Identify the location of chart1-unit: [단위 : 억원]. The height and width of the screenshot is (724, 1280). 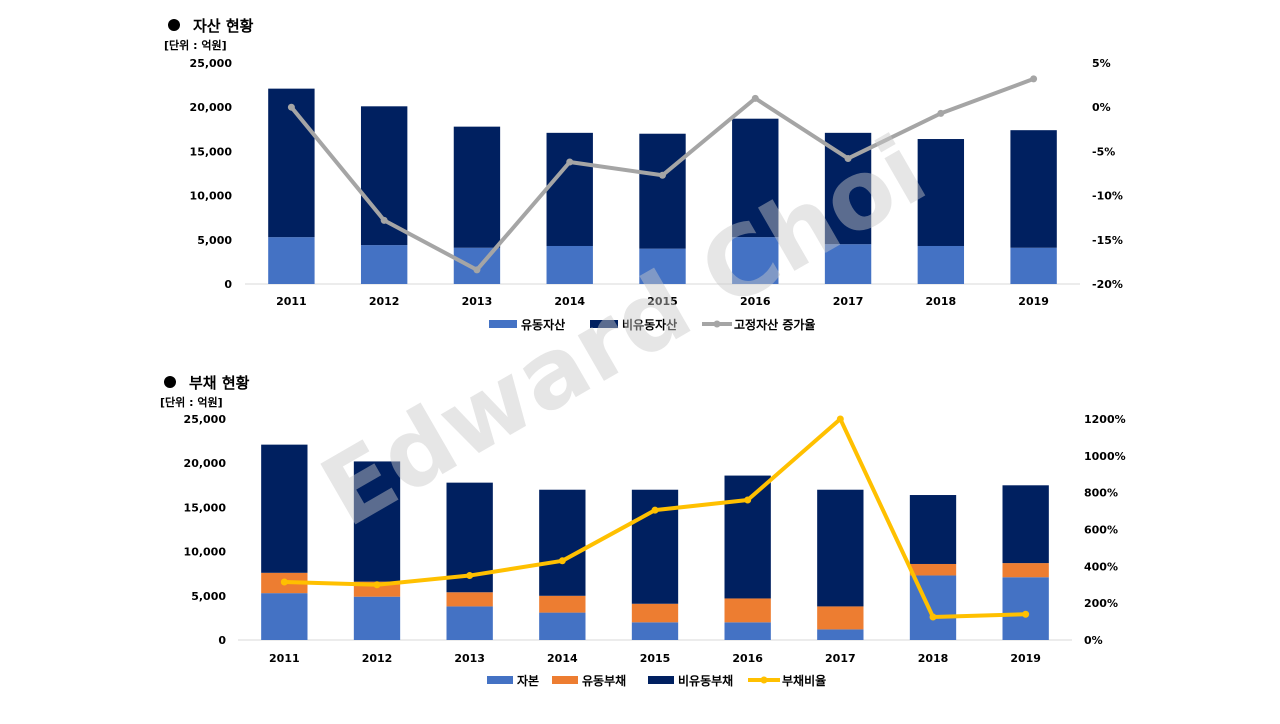
(195, 45).